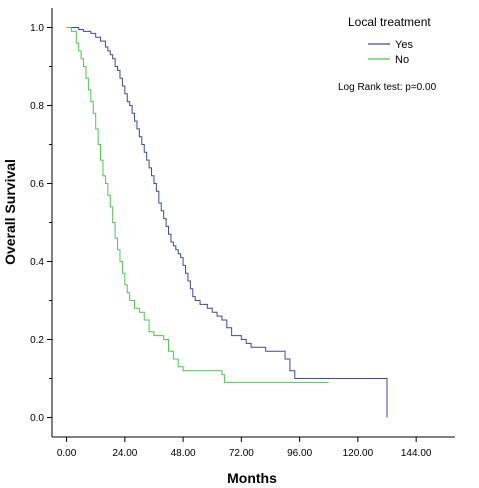  Describe the element at coordinates (37, 106) in the screenshot. I see `y-tick-label: 0.8` at that location.